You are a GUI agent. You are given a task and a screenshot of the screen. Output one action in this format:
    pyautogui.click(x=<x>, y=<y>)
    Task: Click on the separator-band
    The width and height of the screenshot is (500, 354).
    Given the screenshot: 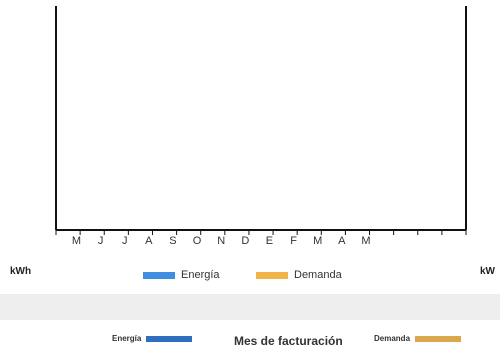 What is the action you would take?
    pyautogui.click(x=250, y=307)
    